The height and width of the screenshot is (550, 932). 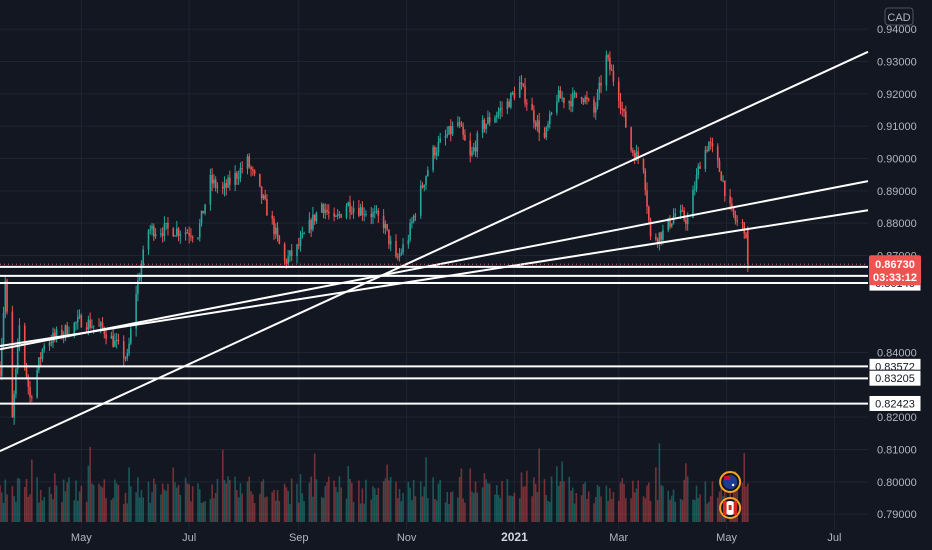 I want to click on australia-flag-icon, so click(x=730, y=482).